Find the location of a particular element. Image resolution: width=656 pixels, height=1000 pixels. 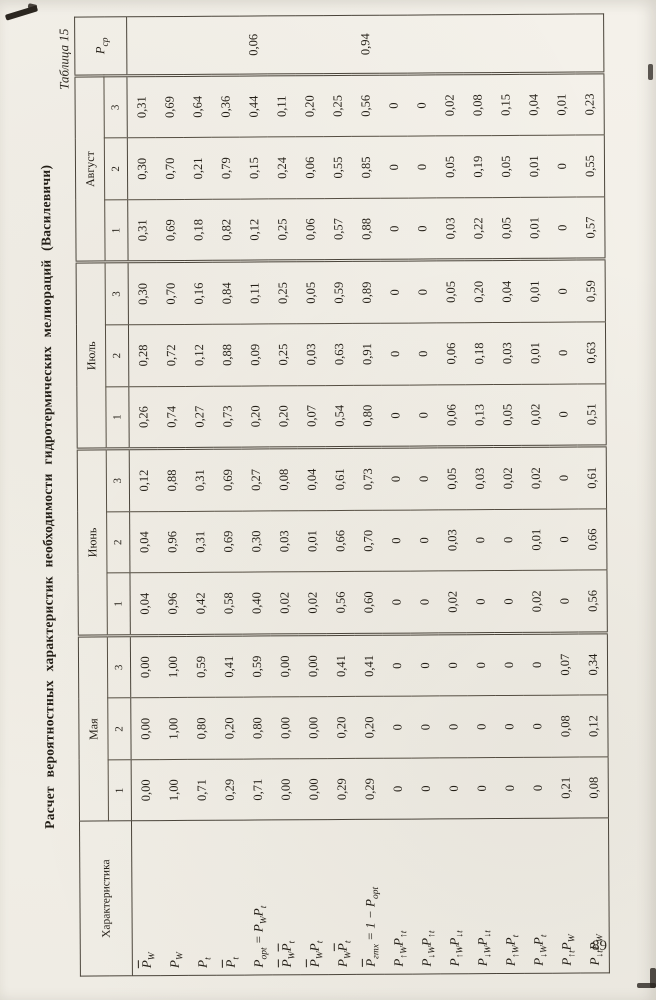

value-cell: 0,27 is located at coordinates (199, 417).